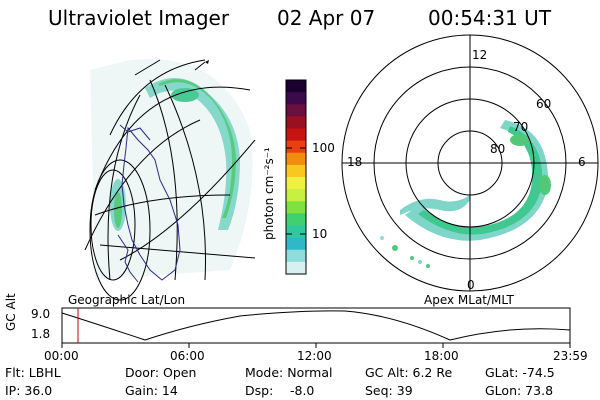 The height and width of the screenshot is (400, 600). Describe the element at coordinates (33, 372) in the screenshot. I see `flt-info: Flt: LBHL` at that location.